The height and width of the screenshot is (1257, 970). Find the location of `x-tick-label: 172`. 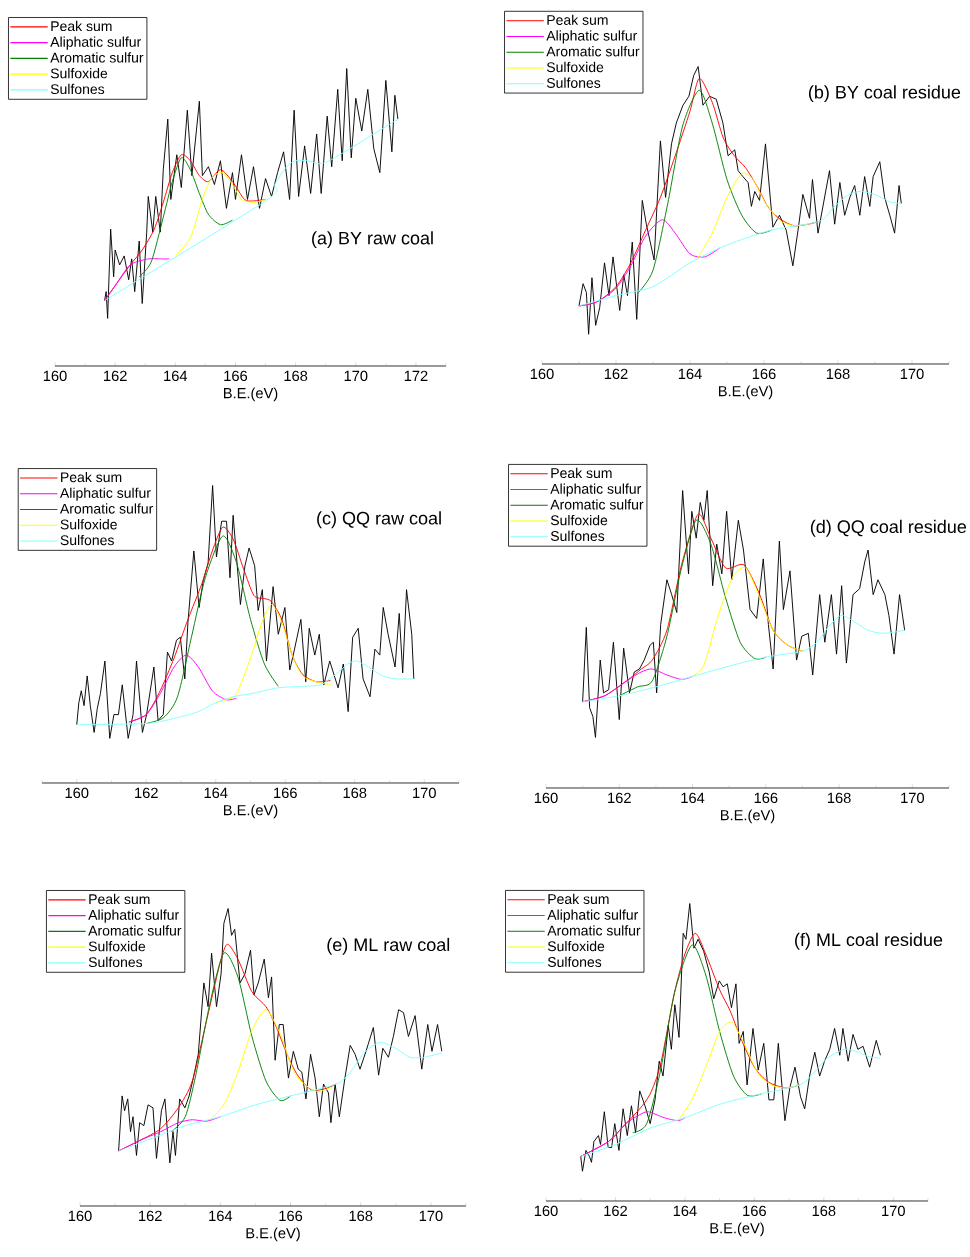

x-tick-label: 172 is located at coordinates (416, 375).